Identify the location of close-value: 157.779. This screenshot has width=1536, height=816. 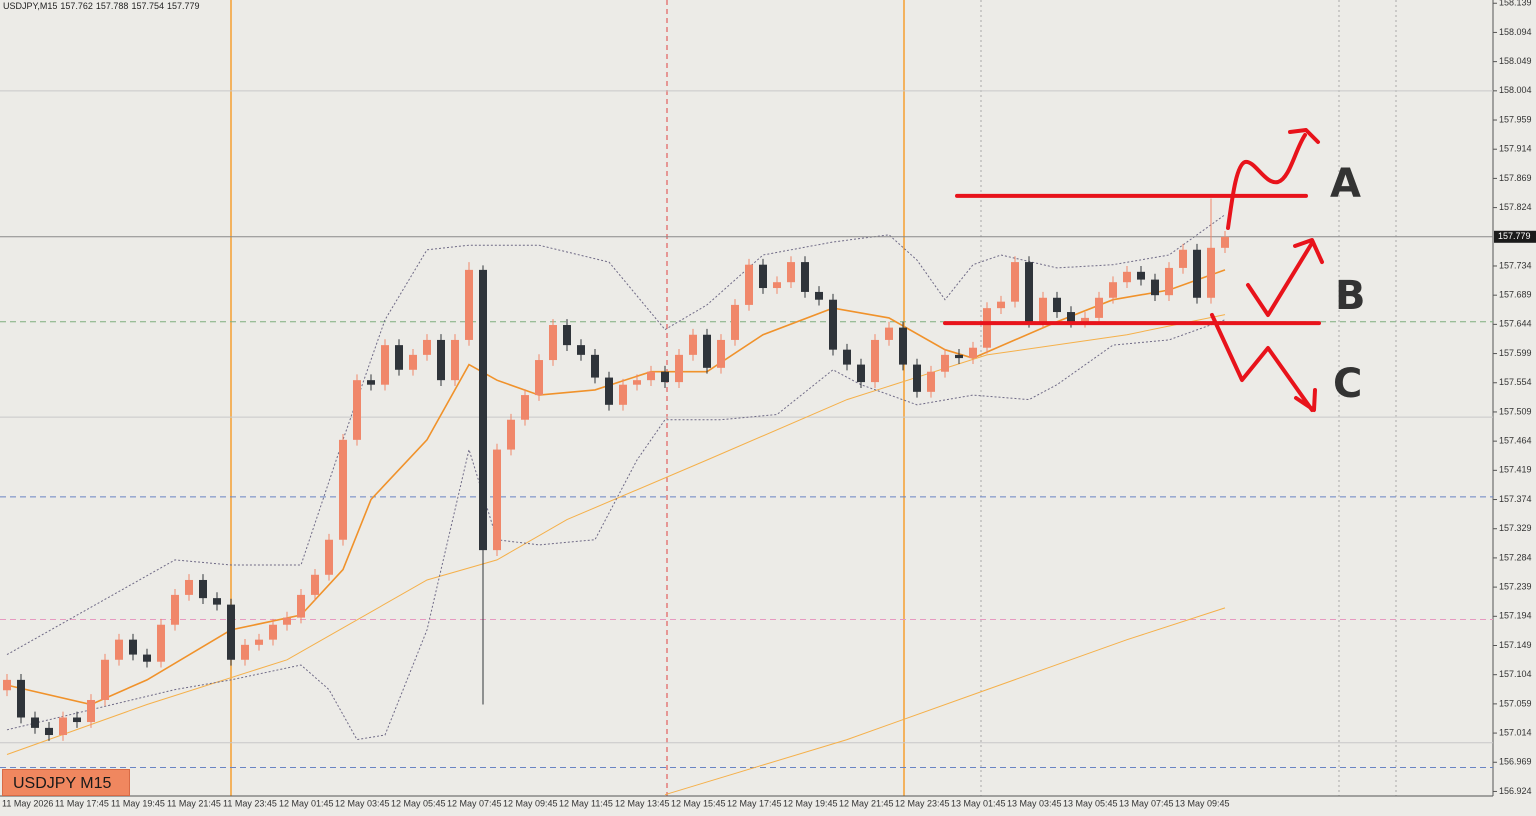
(183, 6).